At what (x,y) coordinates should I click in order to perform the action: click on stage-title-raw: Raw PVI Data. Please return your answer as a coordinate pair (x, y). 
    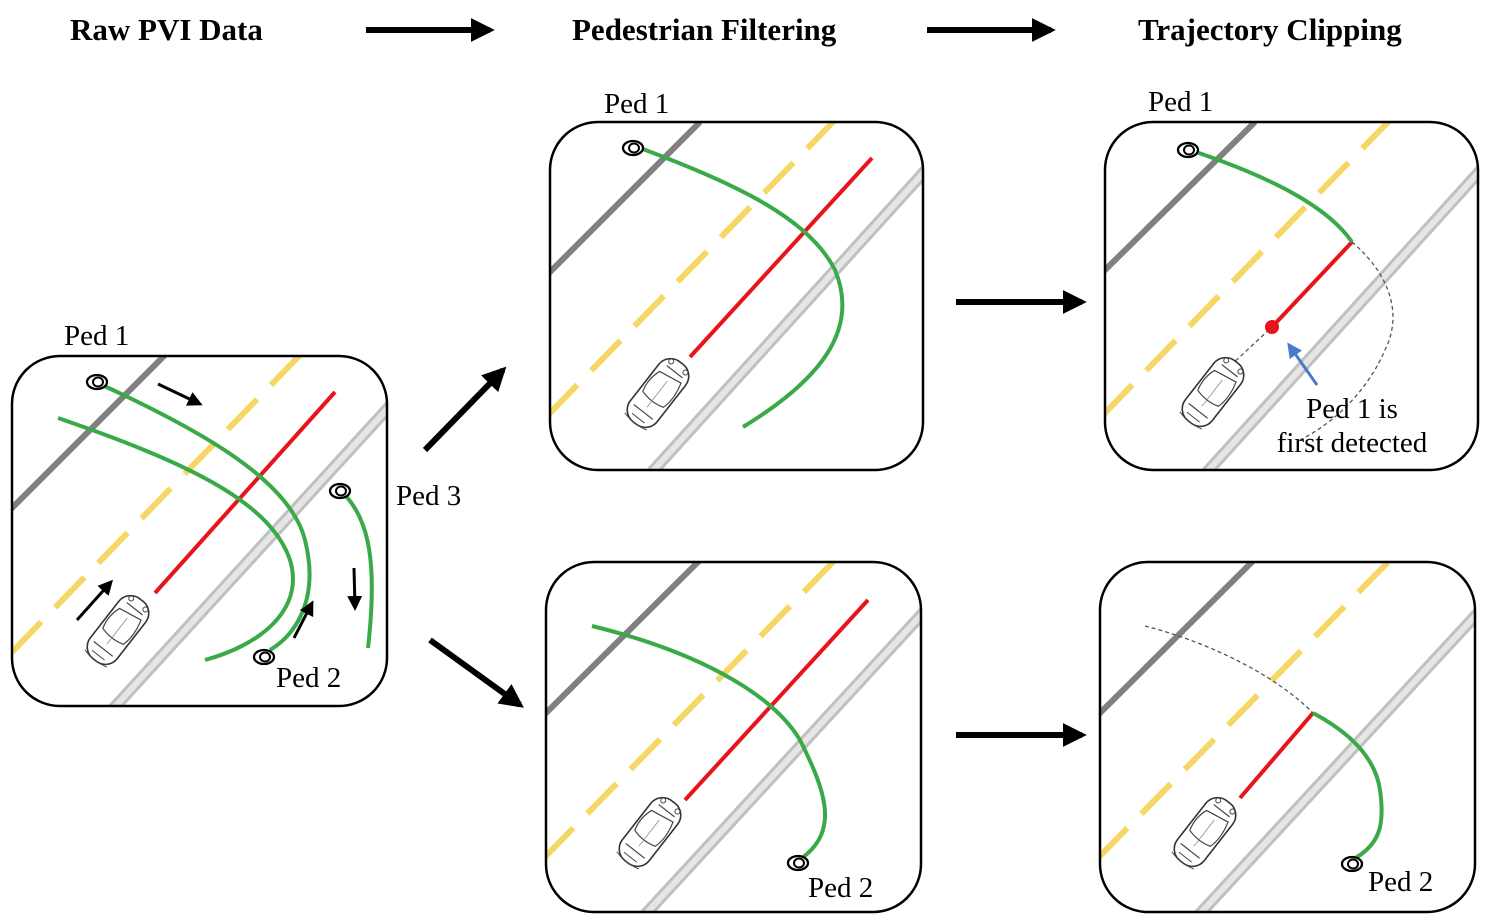
    Looking at the image, I should click on (166, 29).